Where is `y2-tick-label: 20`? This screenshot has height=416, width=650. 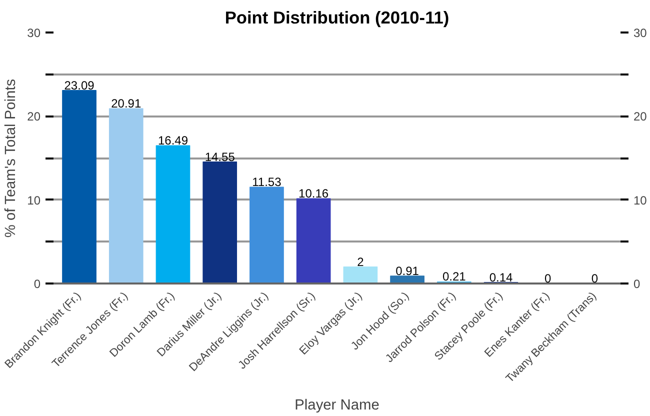
y2-tick-label: 20 is located at coordinates (641, 117).